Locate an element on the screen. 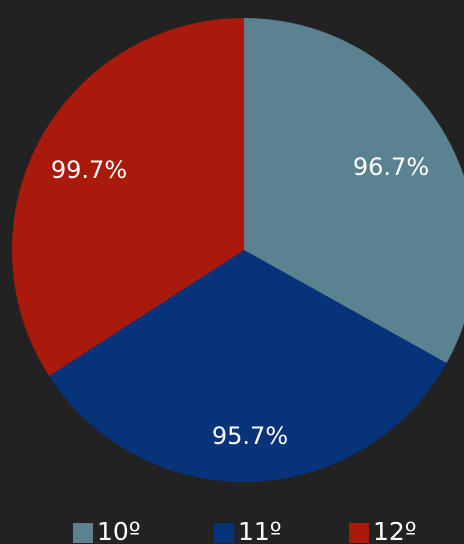 Image resolution: width=464 pixels, height=544 pixels. data-label-1: 96.7% is located at coordinates (391, 167).